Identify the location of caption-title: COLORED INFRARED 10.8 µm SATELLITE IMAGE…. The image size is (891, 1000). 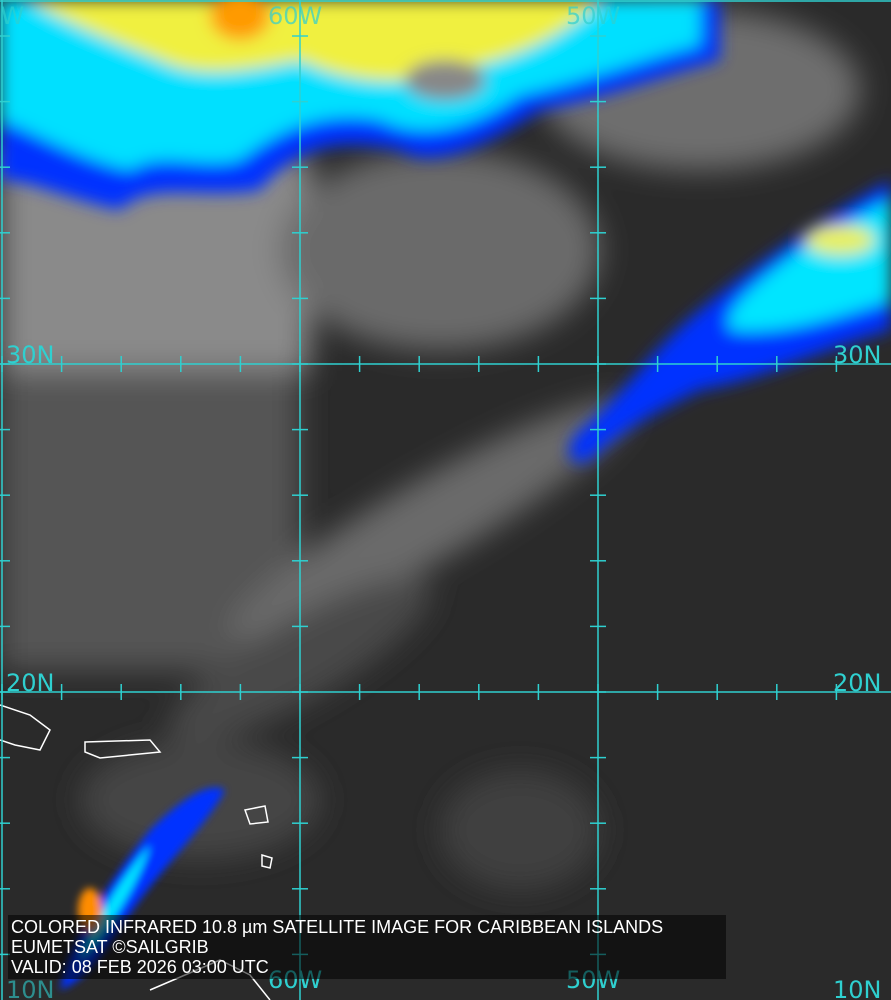
(337, 927).